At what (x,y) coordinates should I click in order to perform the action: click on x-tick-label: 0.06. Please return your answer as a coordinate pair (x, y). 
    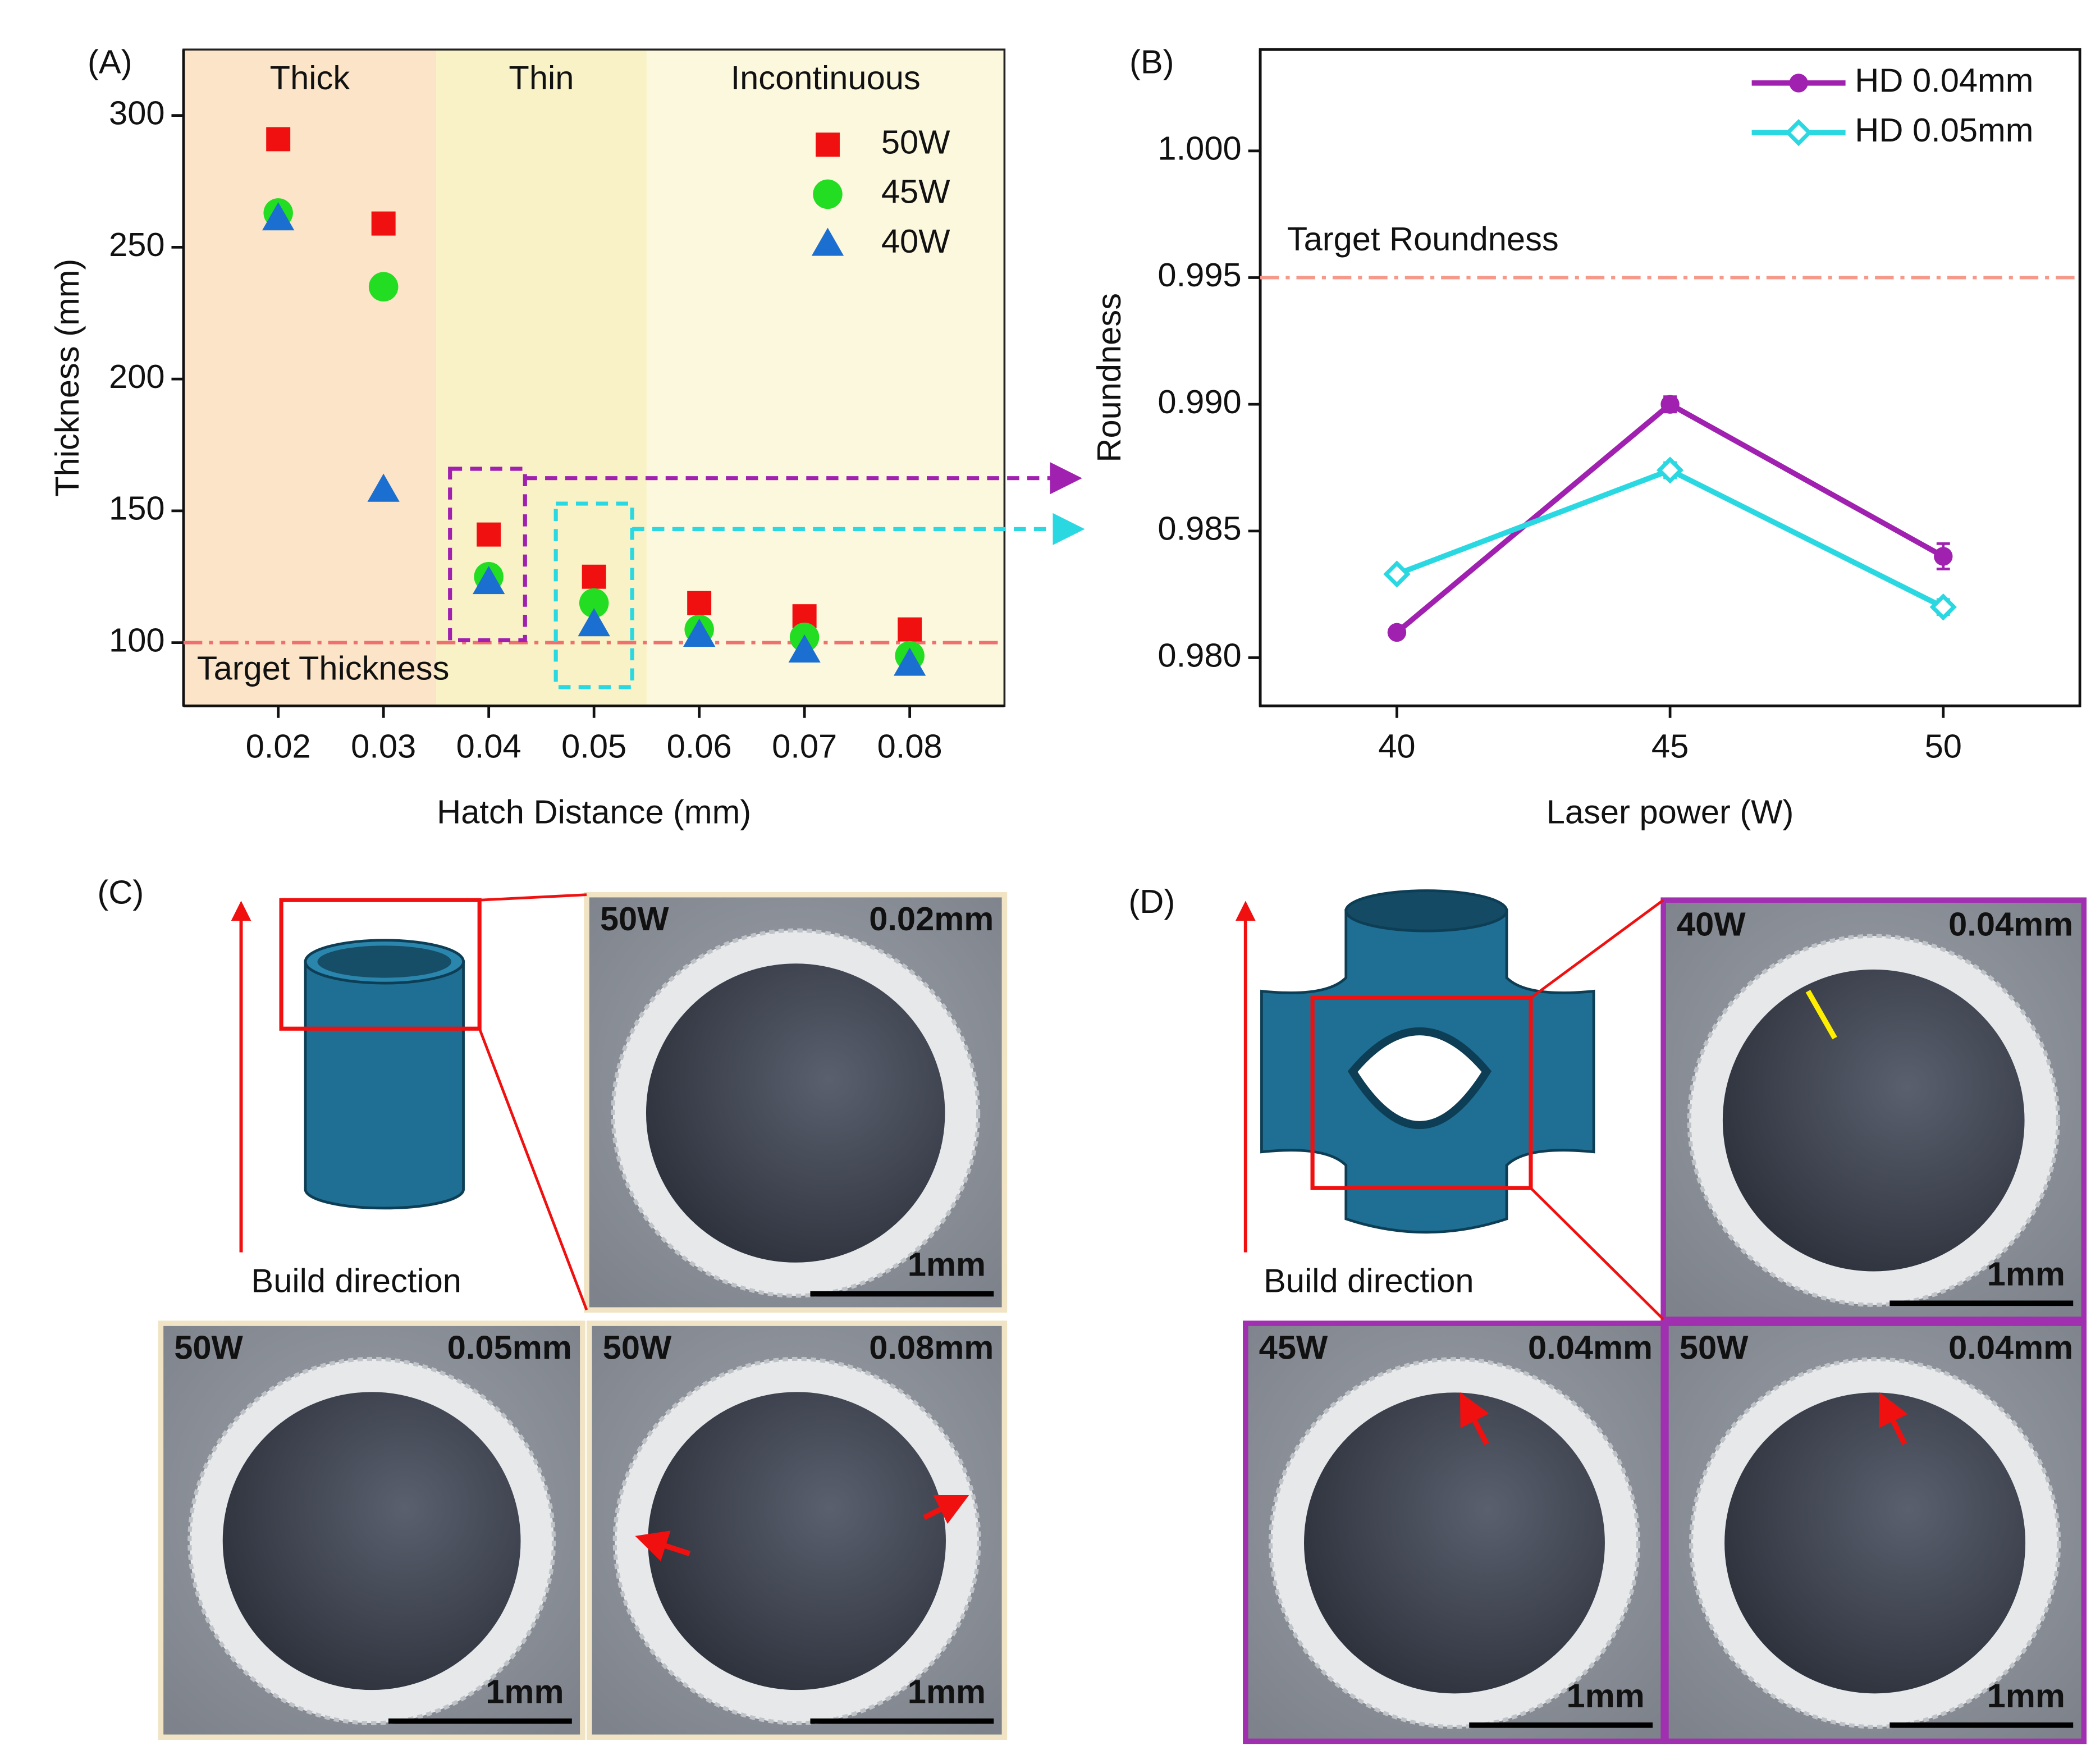
    Looking at the image, I should click on (700, 746).